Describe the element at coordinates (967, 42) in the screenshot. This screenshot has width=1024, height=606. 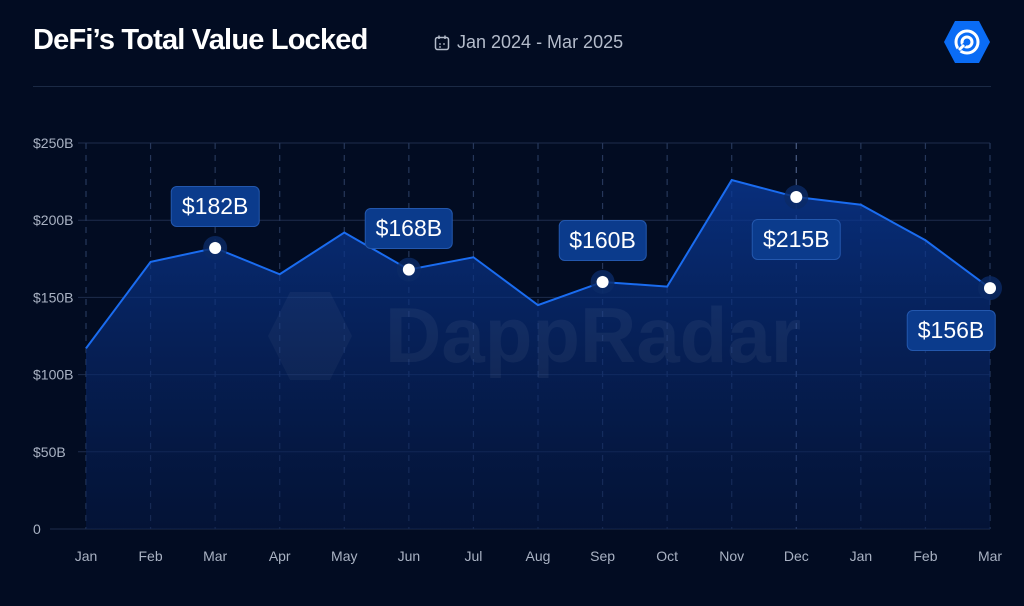
I see `dappradar-logo` at that location.